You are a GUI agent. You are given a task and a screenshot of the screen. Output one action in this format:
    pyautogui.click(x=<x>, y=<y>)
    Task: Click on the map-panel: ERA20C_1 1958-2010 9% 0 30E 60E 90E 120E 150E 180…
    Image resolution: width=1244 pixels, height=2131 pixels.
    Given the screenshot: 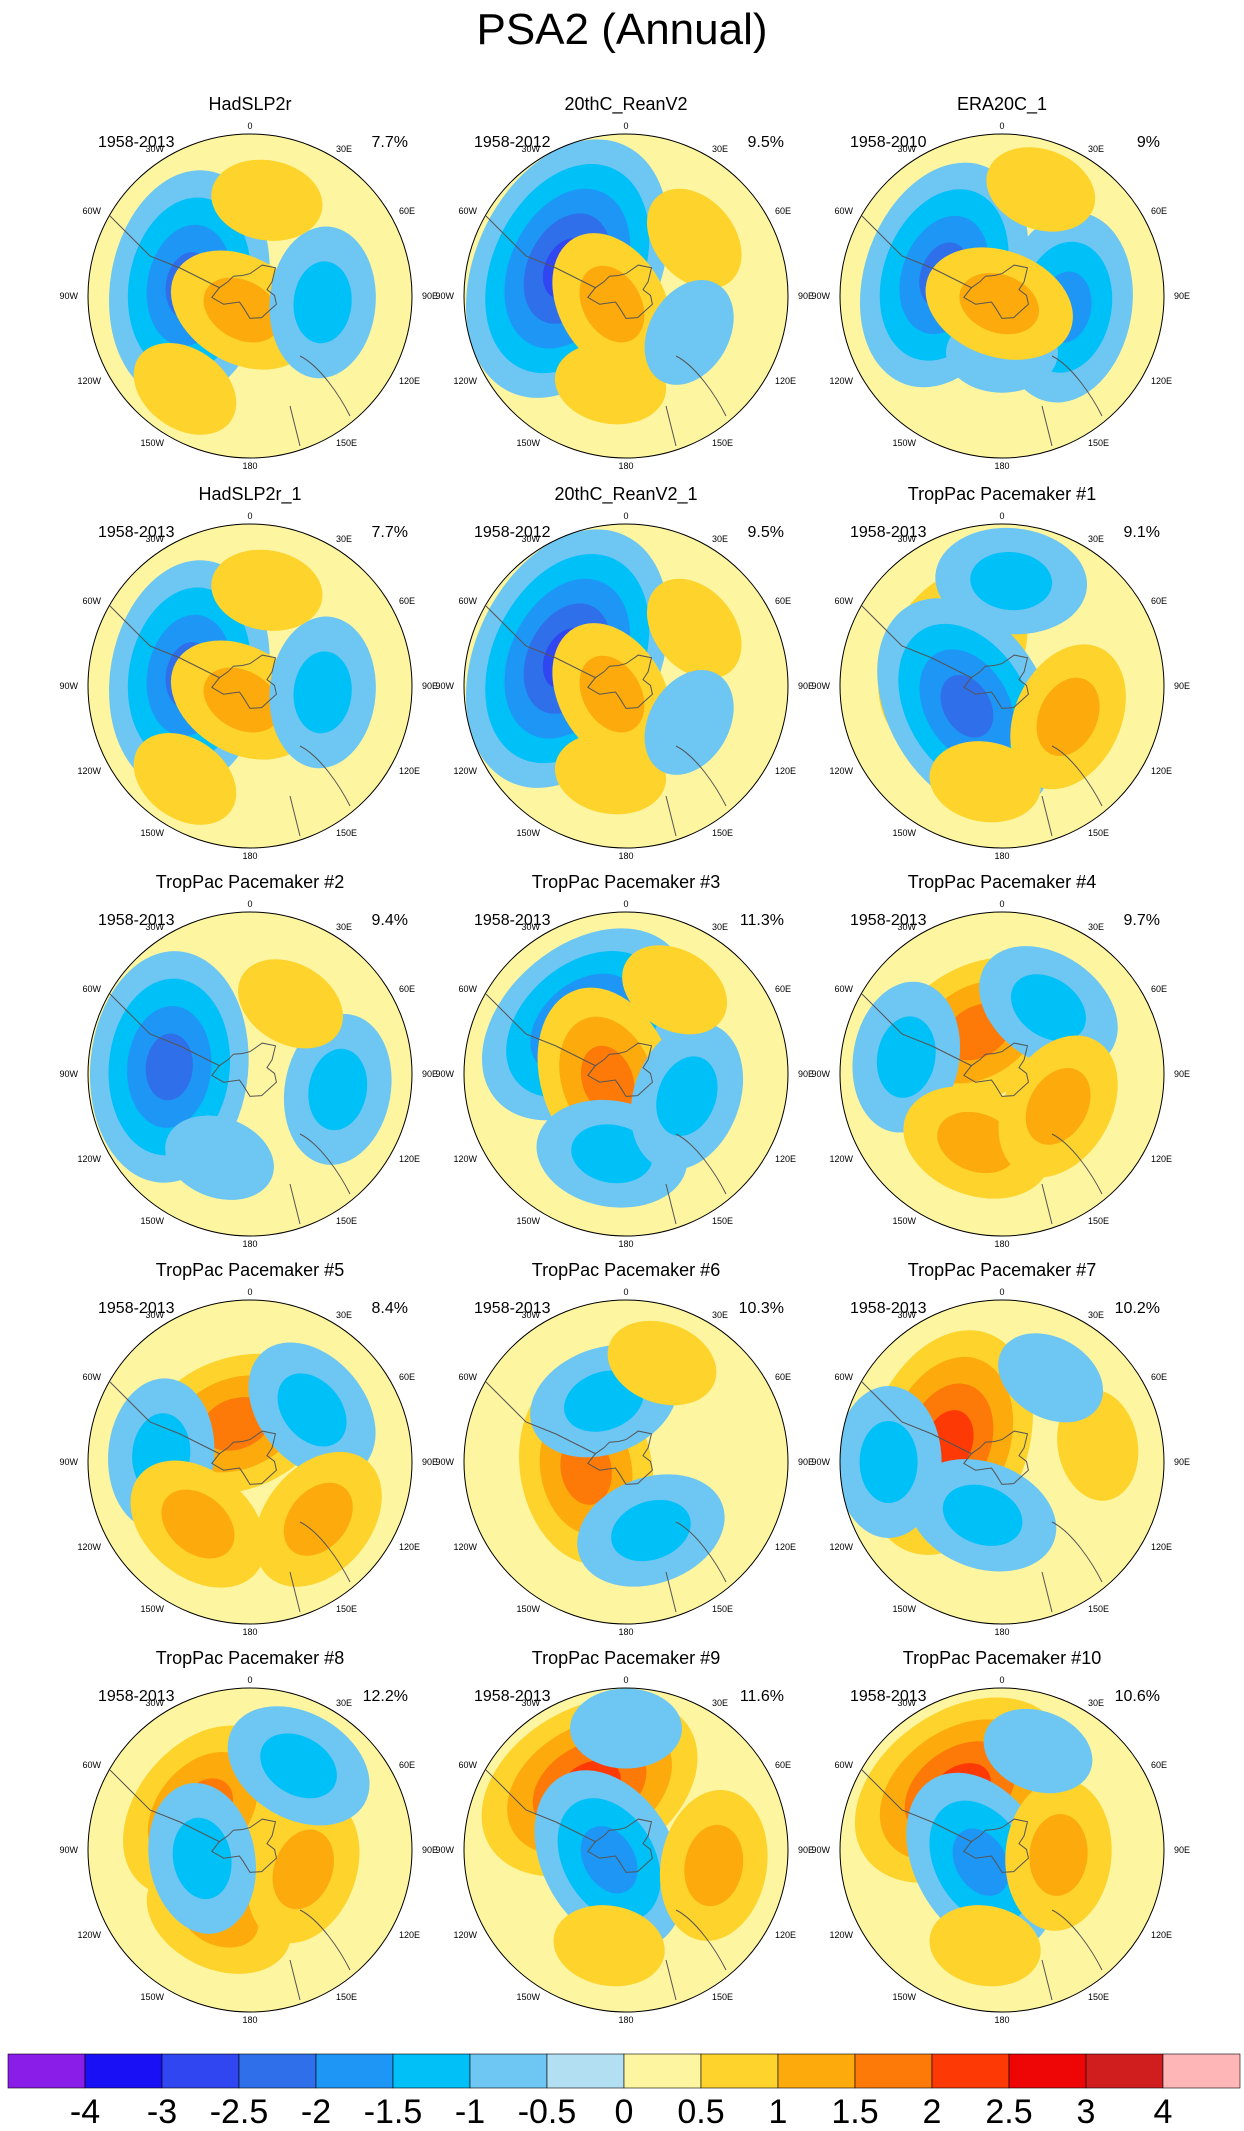 What is the action you would take?
    pyautogui.click(x=1000, y=282)
    